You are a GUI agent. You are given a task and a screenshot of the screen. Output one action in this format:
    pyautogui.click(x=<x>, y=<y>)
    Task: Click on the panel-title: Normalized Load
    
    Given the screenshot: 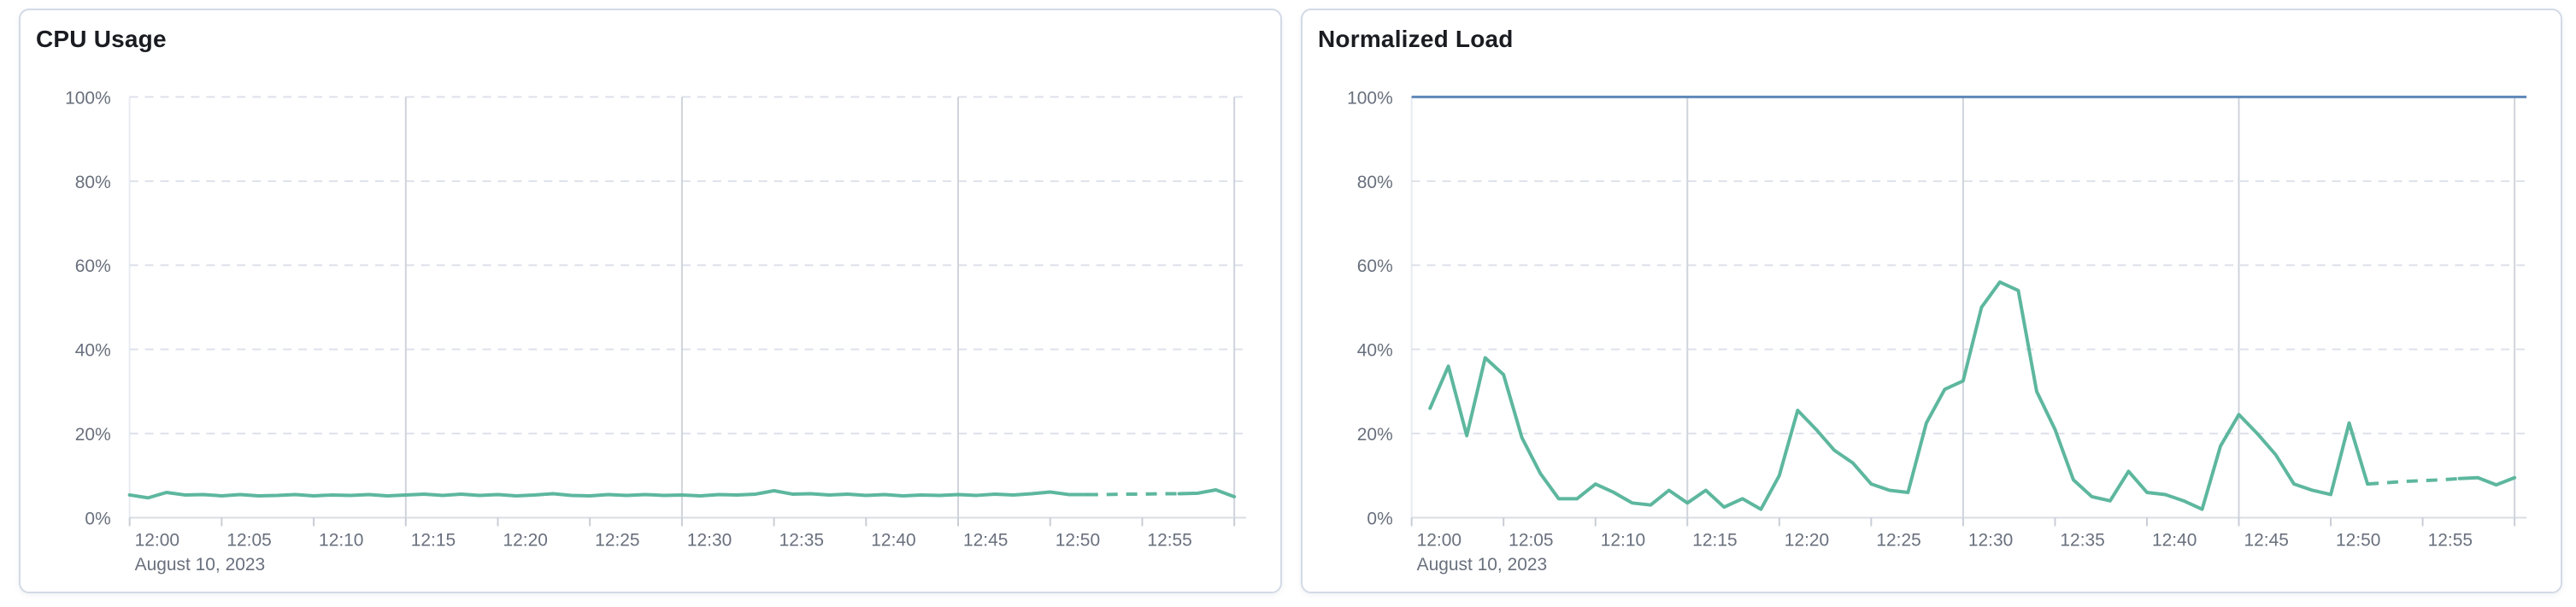 What is the action you would take?
    pyautogui.click(x=1416, y=39)
    